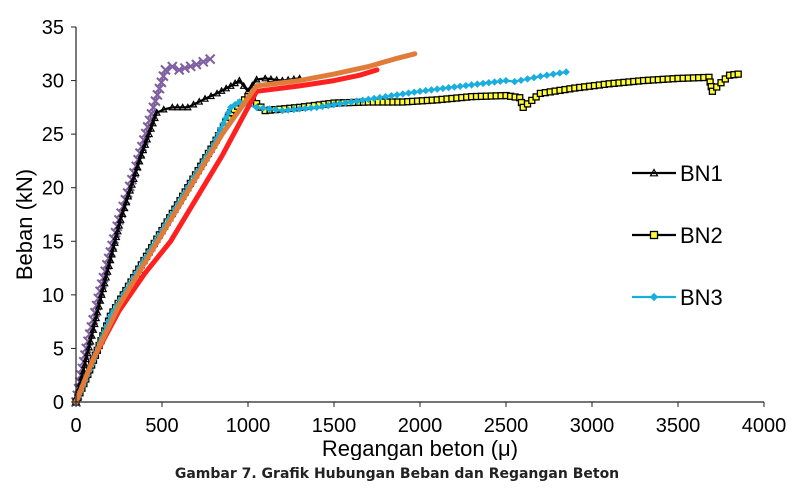 Image resolution: width=794 pixels, height=492 pixels. Describe the element at coordinates (24, 224) in the screenshot. I see `y-axis-title: Beban (kN)` at that location.